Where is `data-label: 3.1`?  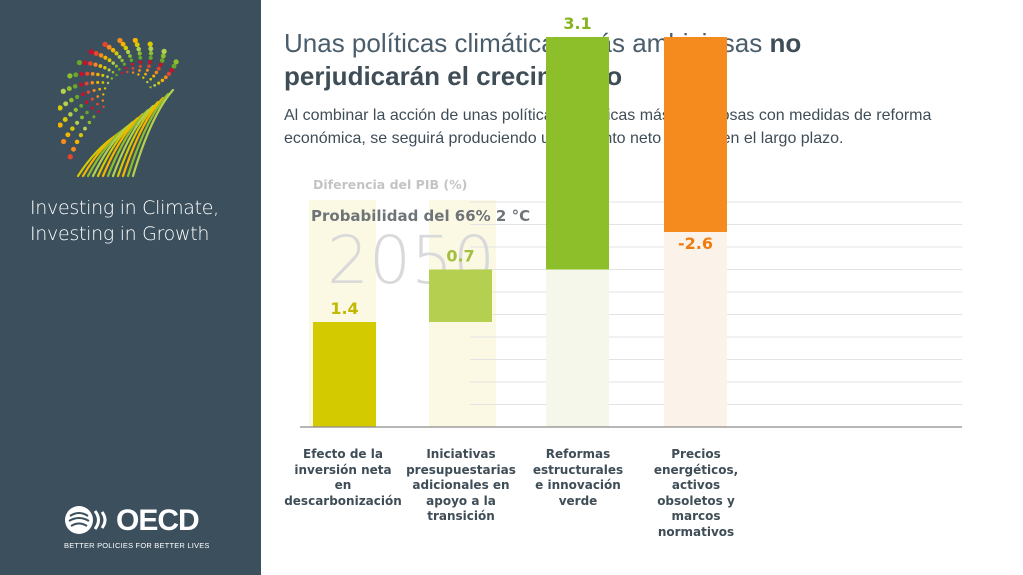
data-label: 3.1 is located at coordinates (577, 23).